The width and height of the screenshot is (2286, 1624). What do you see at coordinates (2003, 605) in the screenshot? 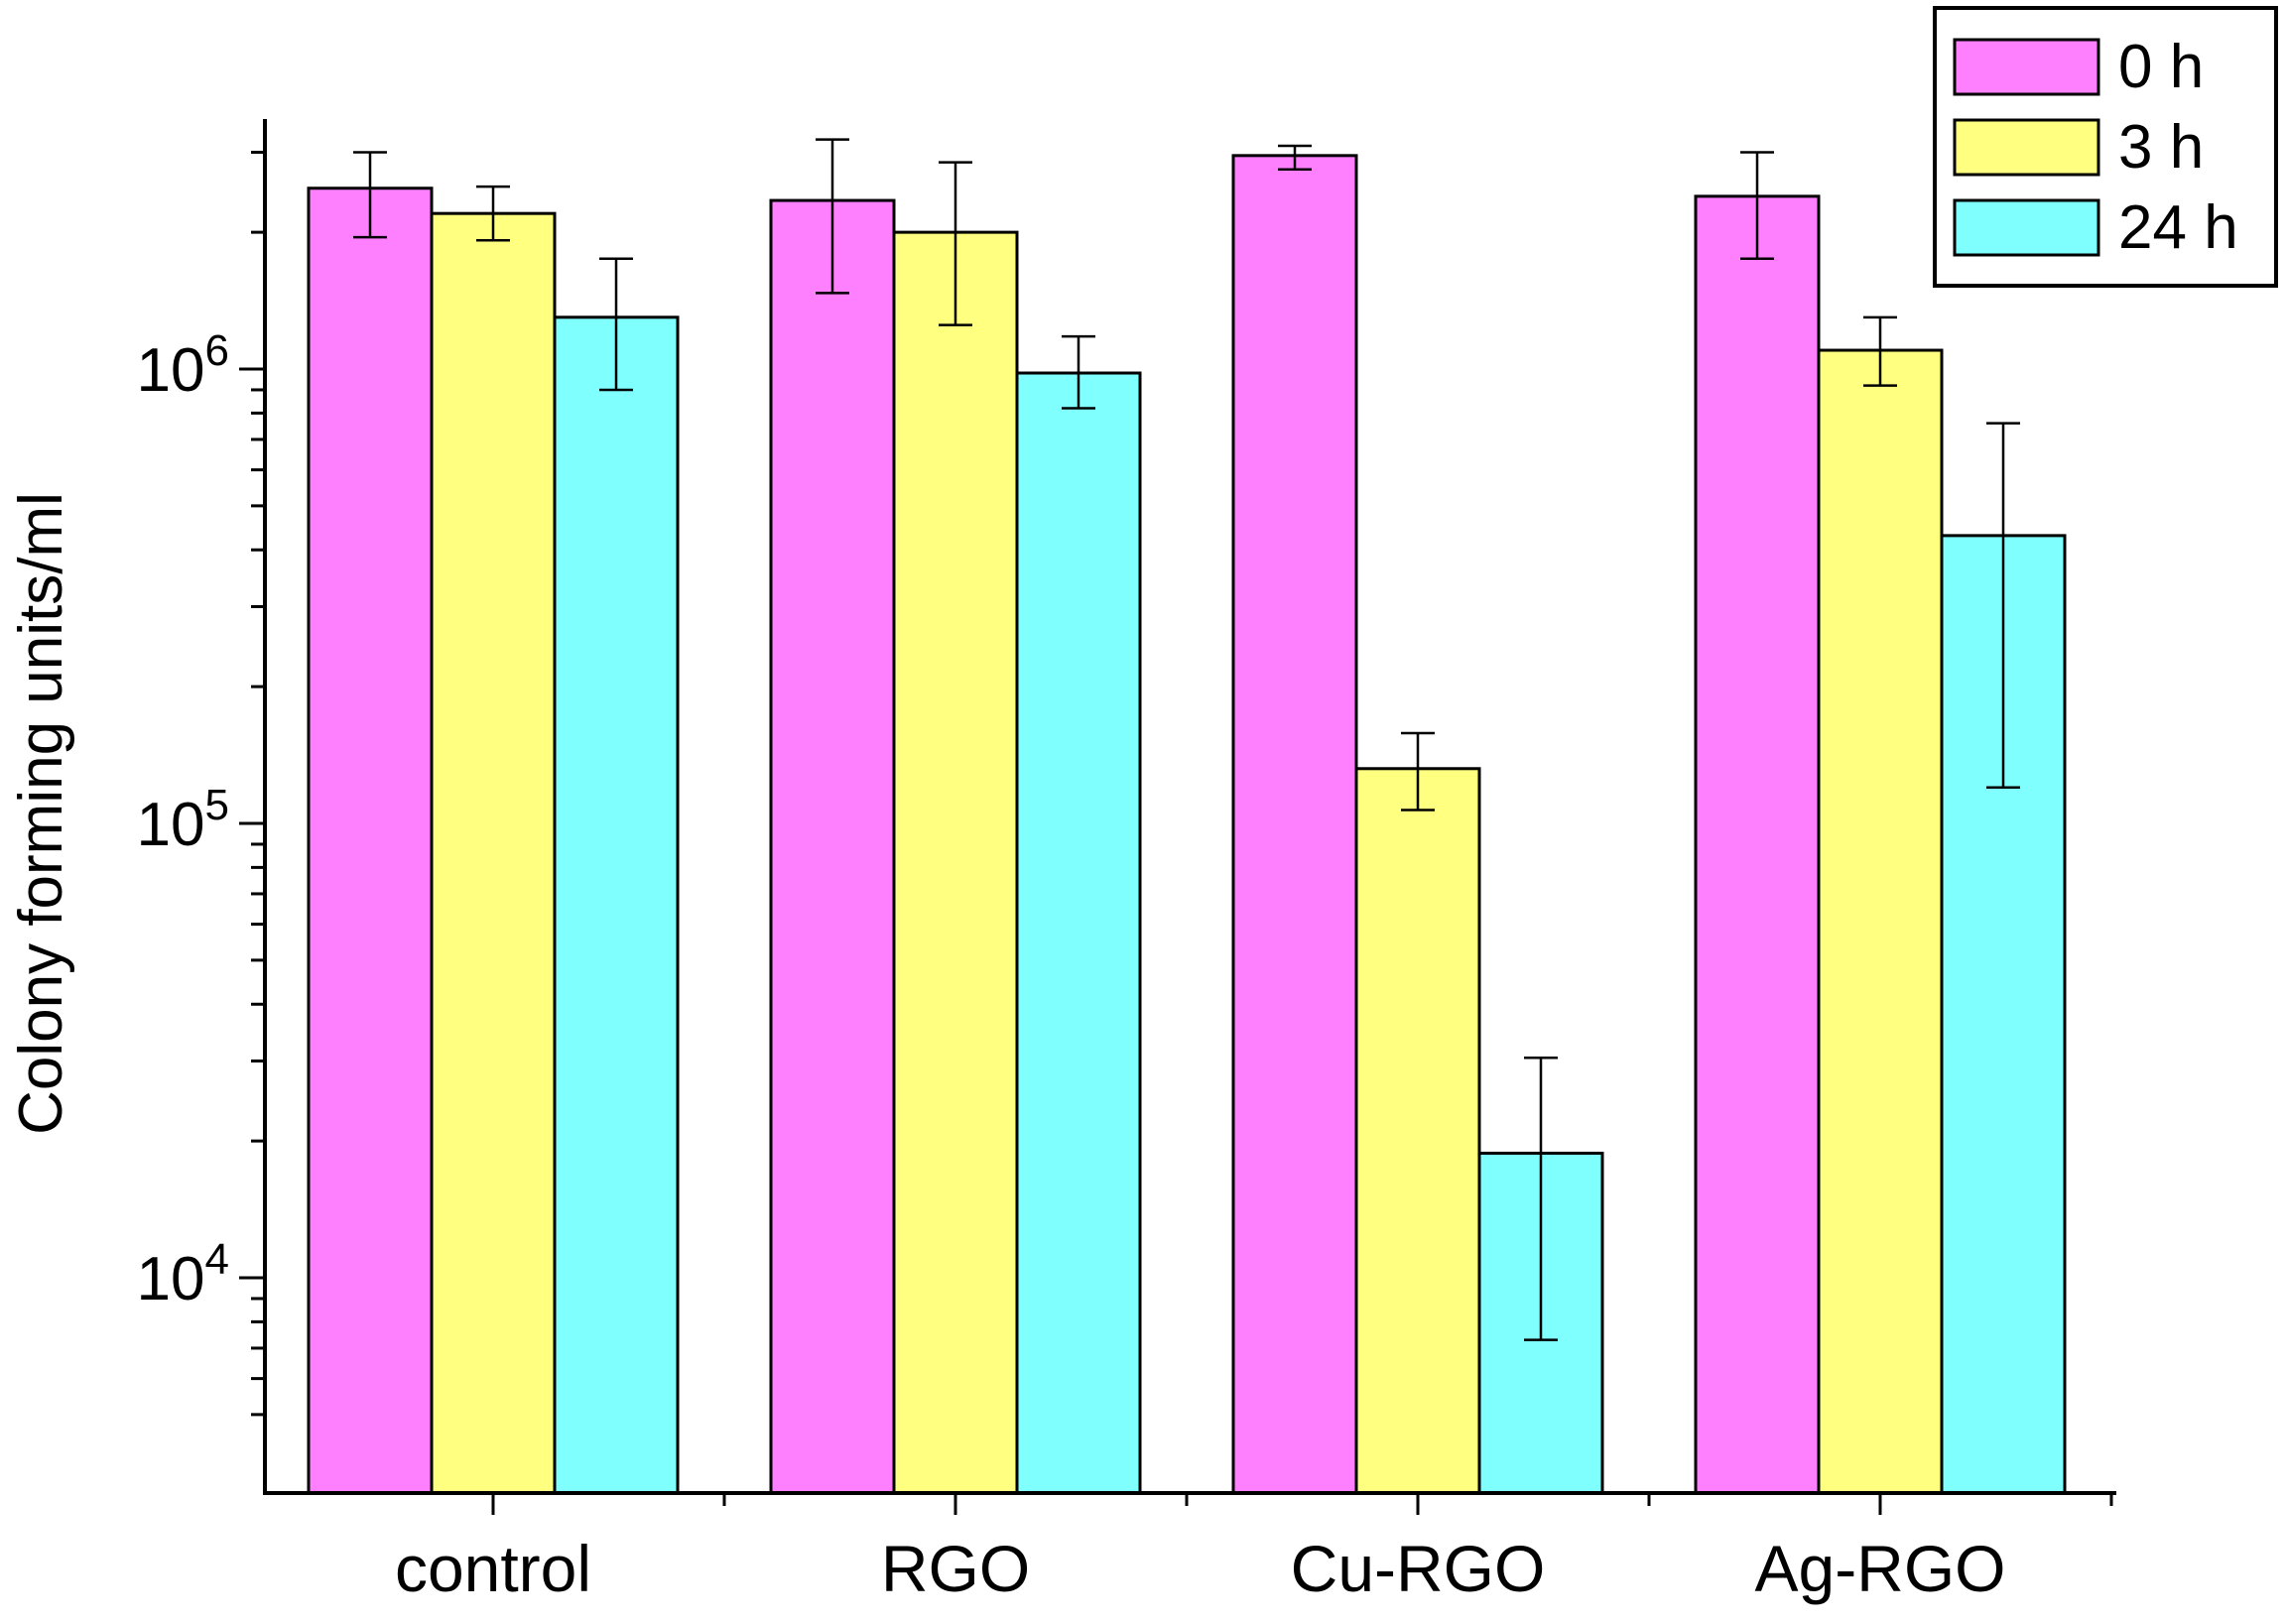
I see `error-bar-Ag-RGO-24h` at bounding box center [2003, 605].